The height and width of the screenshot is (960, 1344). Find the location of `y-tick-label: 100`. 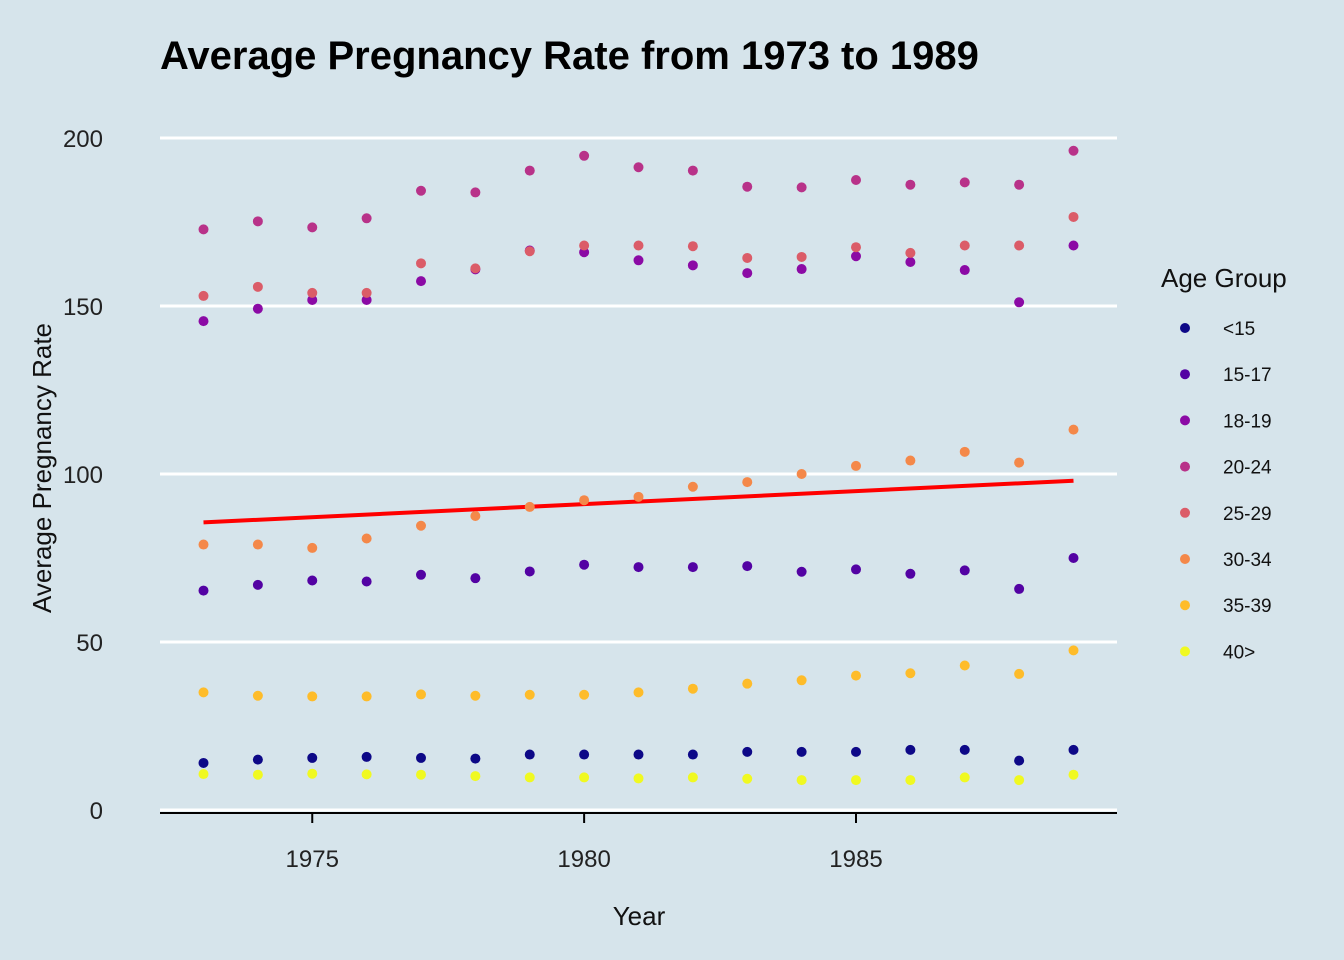

y-tick-label: 100 is located at coordinates (83, 475).